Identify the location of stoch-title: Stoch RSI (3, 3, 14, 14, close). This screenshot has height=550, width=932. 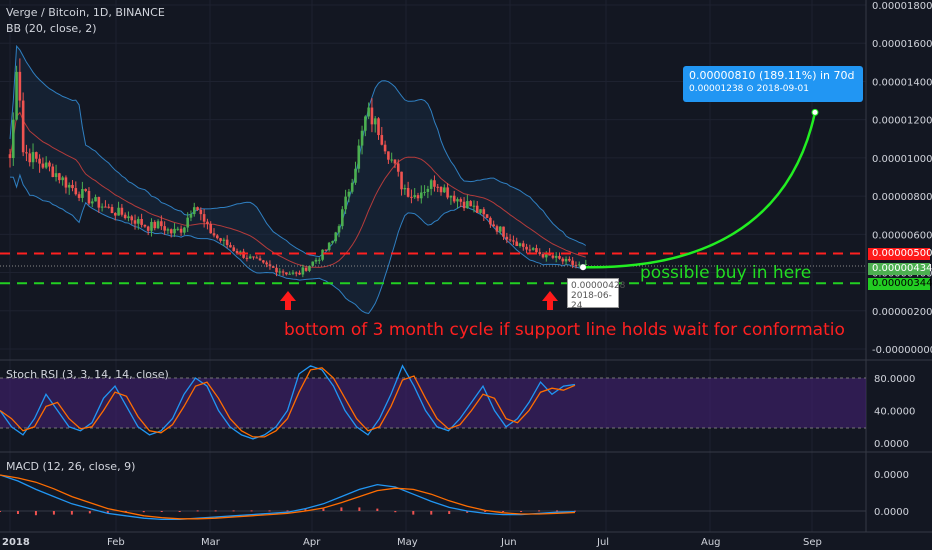
(87, 374).